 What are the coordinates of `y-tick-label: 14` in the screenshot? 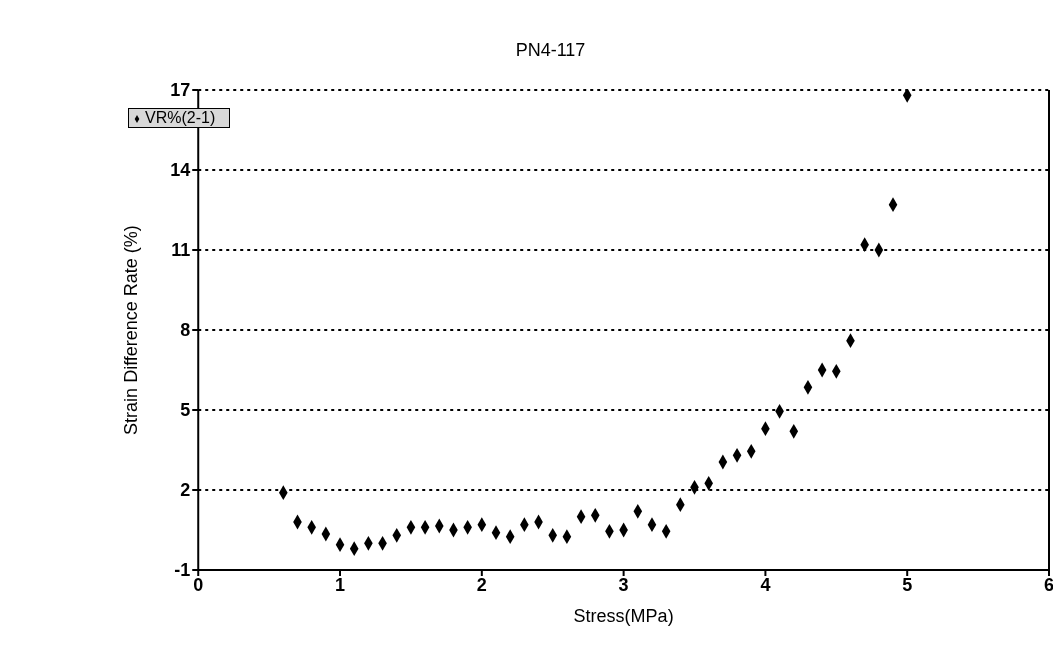 It's located at (180, 170).